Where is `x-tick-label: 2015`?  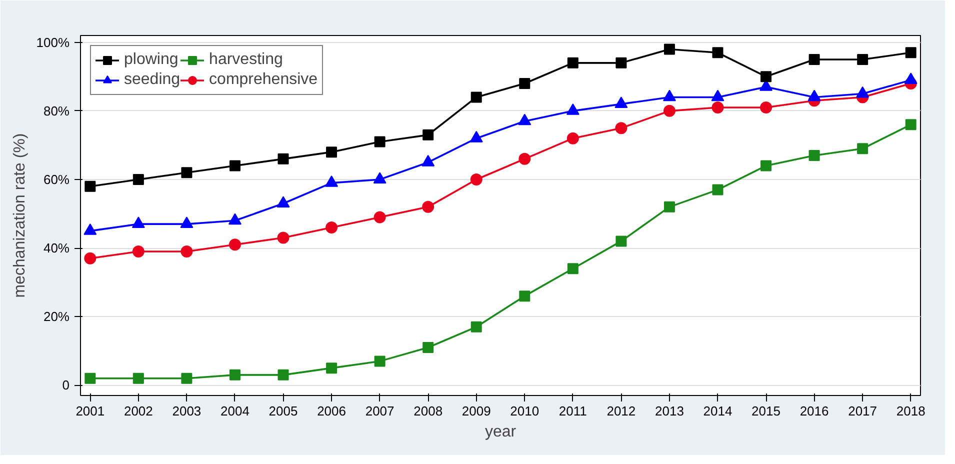
x-tick-label: 2015 is located at coordinates (766, 411).